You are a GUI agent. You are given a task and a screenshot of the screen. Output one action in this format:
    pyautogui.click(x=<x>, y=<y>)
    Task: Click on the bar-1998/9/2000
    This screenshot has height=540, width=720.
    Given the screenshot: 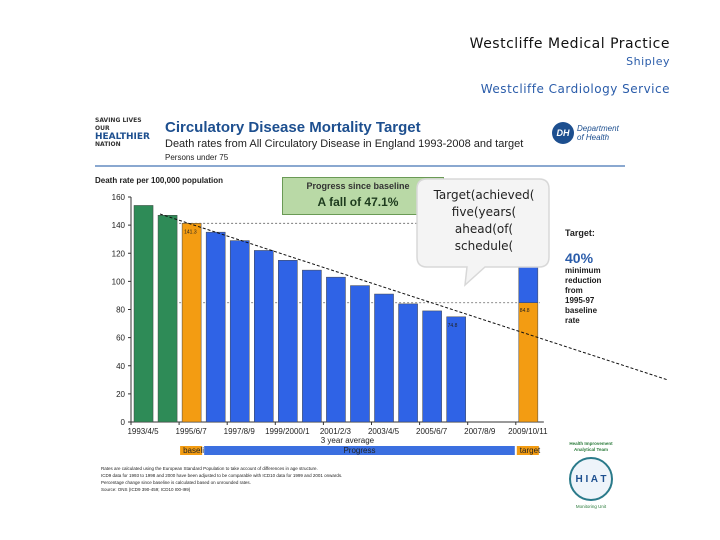 What is the action you would take?
    pyautogui.click(x=264, y=336)
    